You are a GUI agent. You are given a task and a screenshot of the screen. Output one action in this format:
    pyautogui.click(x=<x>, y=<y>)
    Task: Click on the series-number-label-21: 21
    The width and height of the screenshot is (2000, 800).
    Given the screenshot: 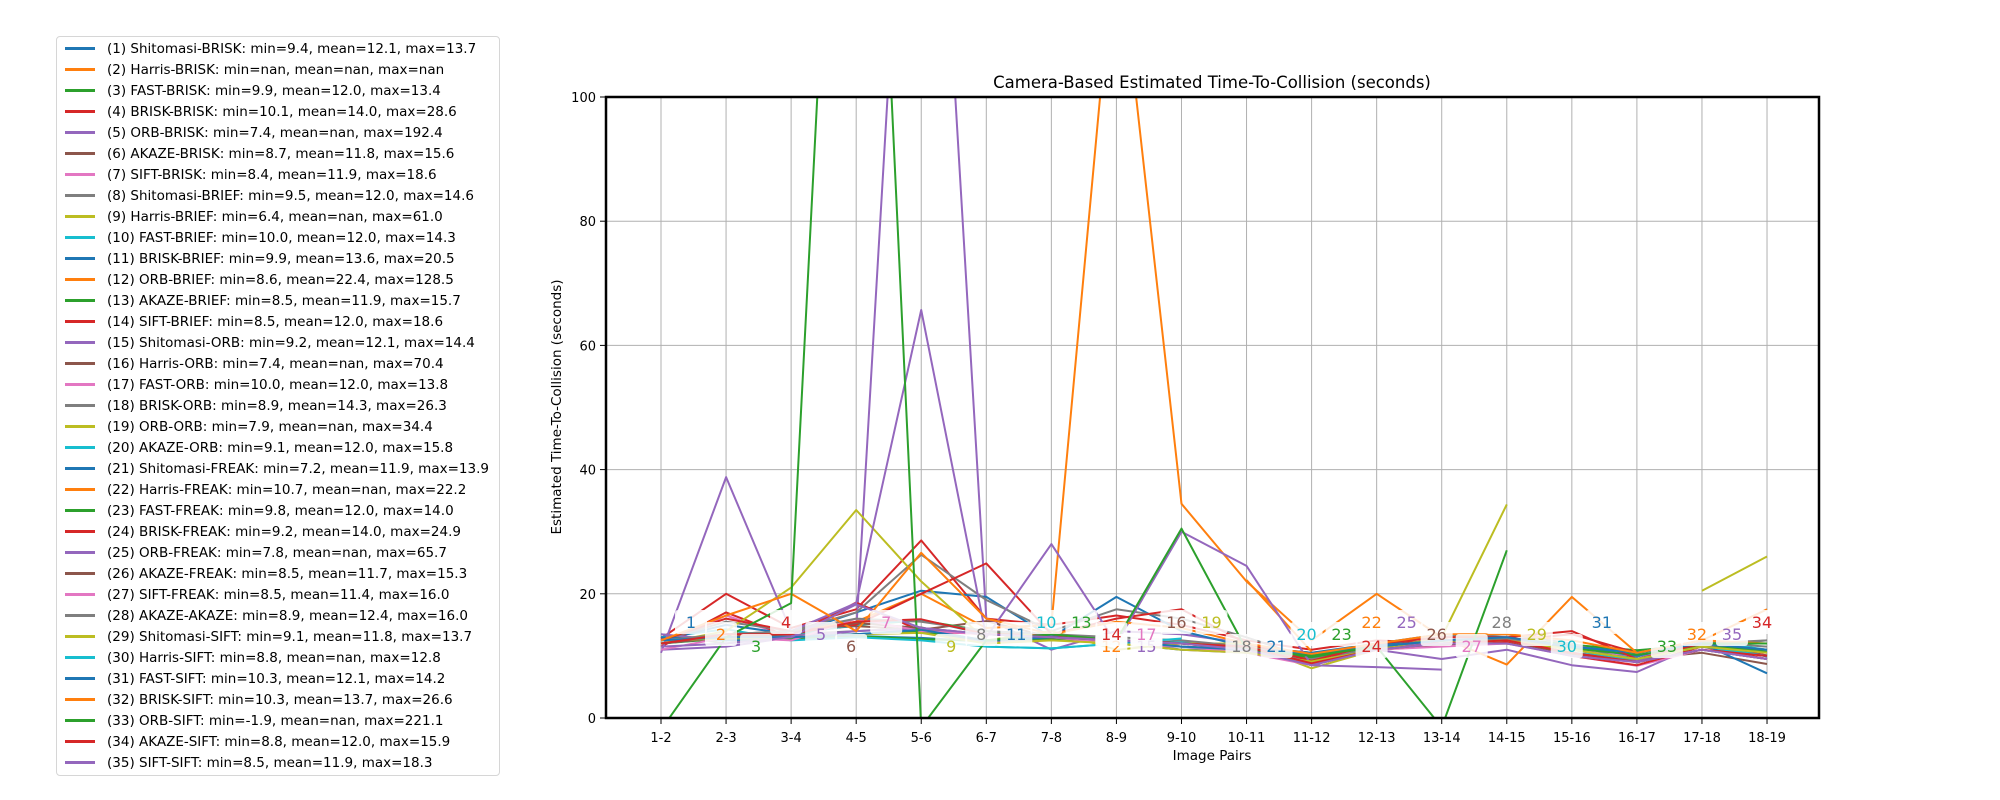 What is the action you would take?
    pyautogui.click(x=1277, y=646)
    